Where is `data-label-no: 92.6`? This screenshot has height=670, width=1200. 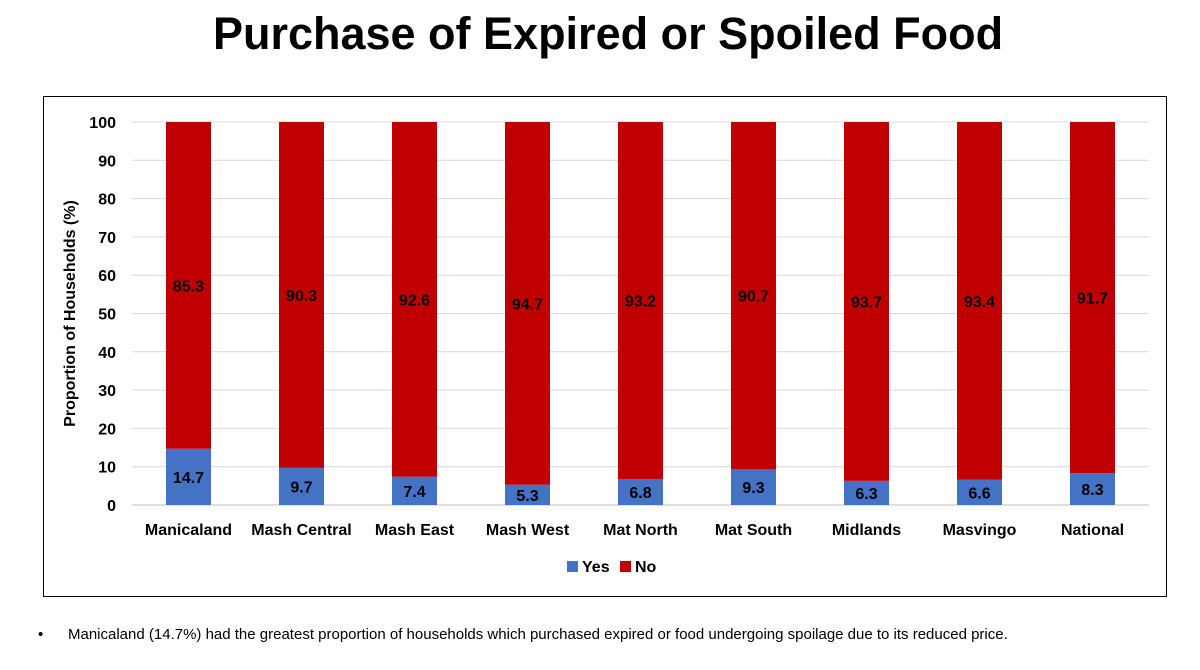
data-label-no: 92.6 is located at coordinates (414, 300).